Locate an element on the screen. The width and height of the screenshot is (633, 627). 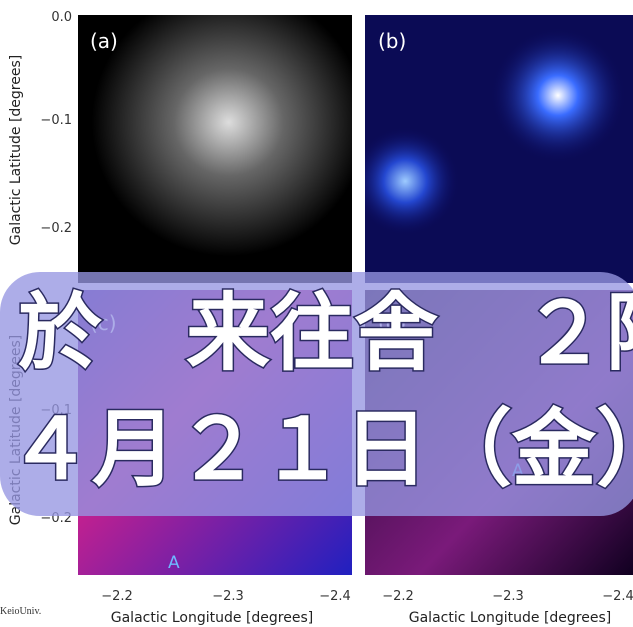
marker-label: A is located at coordinates (174, 563).